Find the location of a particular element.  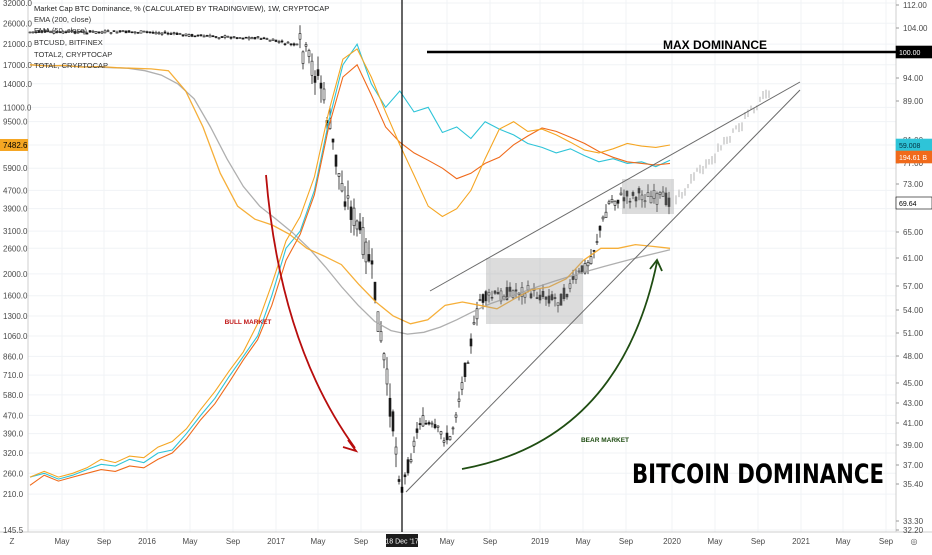

right-tick-label: 41.00 is located at coordinates (913, 423).